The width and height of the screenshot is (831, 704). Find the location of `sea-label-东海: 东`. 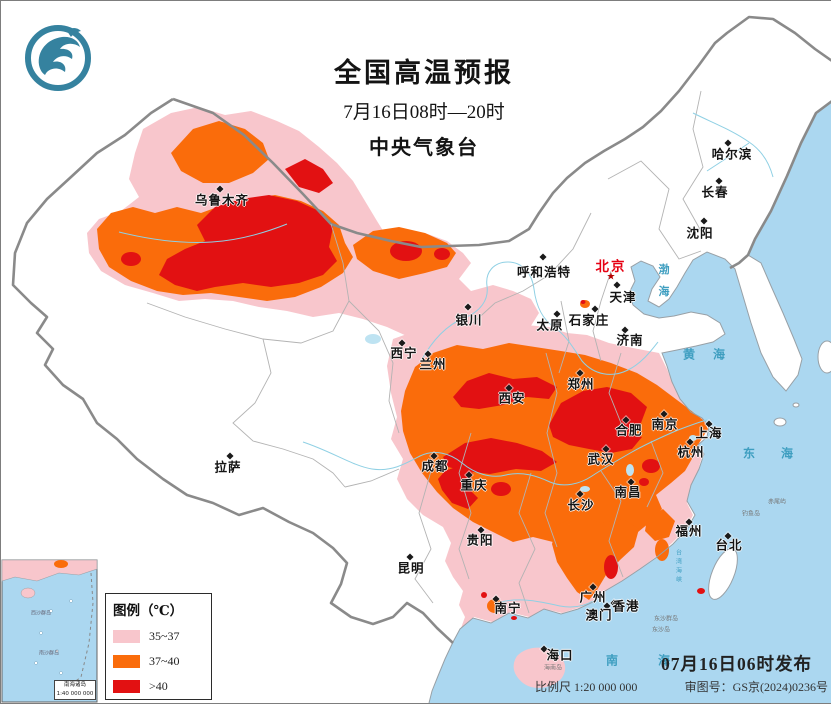

sea-label-东海: 东 is located at coordinates (749, 453).